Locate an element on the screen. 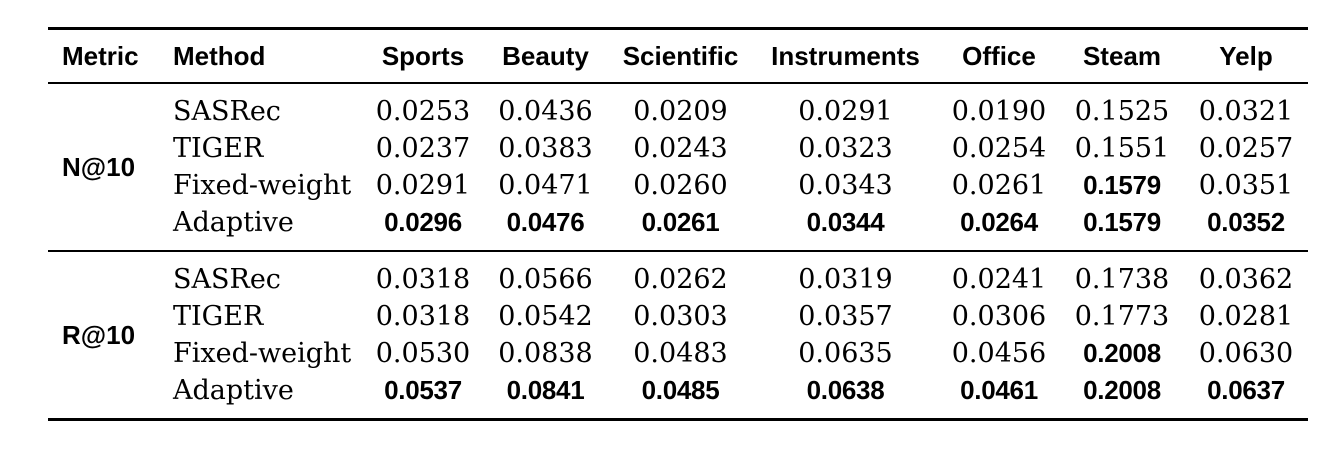 Image resolution: width=1344 pixels, height=452 pixels. metric-value: 0.0254 is located at coordinates (999, 148).